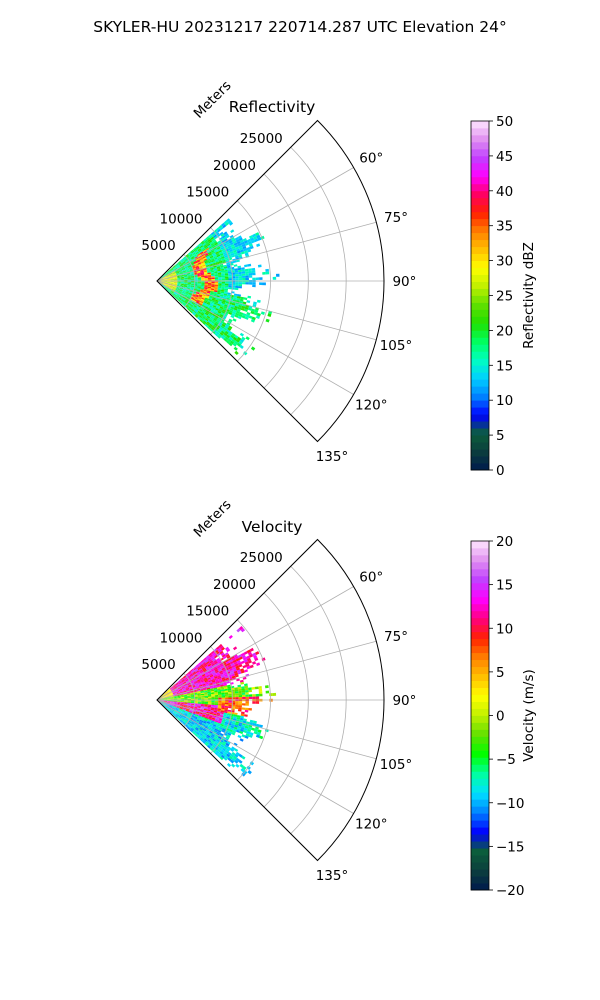 This screenshot has height=1000, width=600. What do you see at coordinates (396, 218) in the screenshot?
I see `azimuth-tick-label: 75°` at bounding box center [396, 218].